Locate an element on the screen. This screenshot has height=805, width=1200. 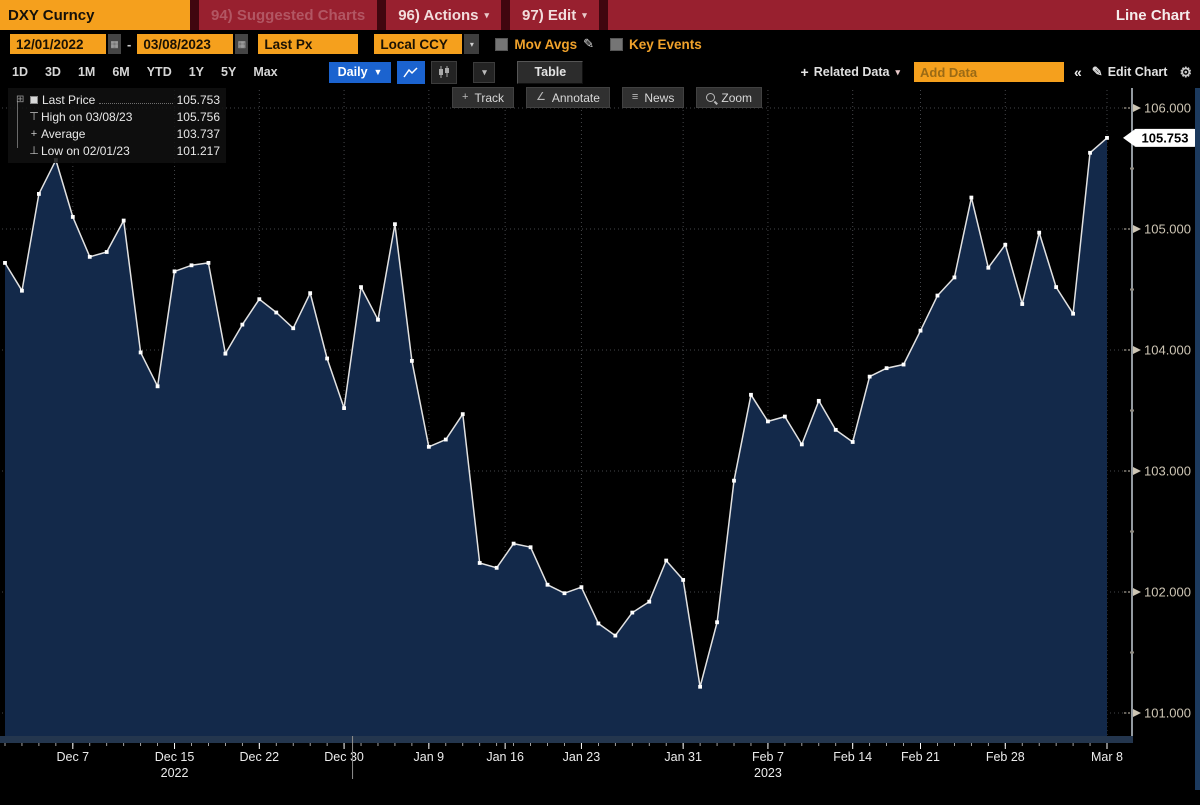
series-marker-icon is located at coordinates (34, 99).